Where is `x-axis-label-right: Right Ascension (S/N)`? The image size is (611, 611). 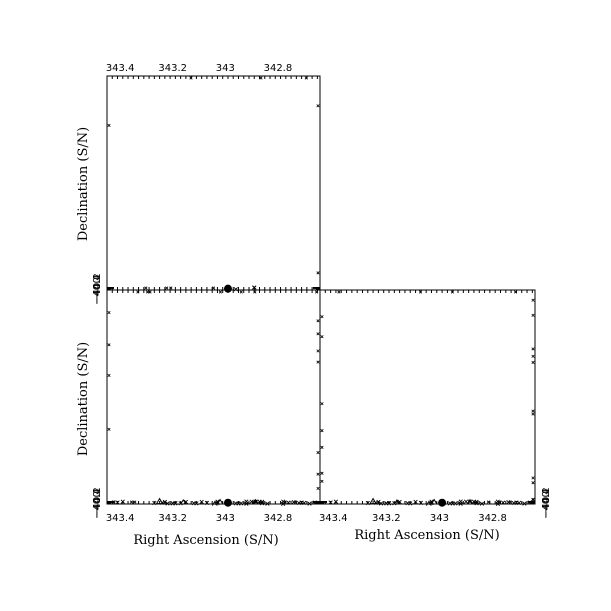 x-axis-label-right: Right Ascension (S/N) is located at coordinates (426, 535).